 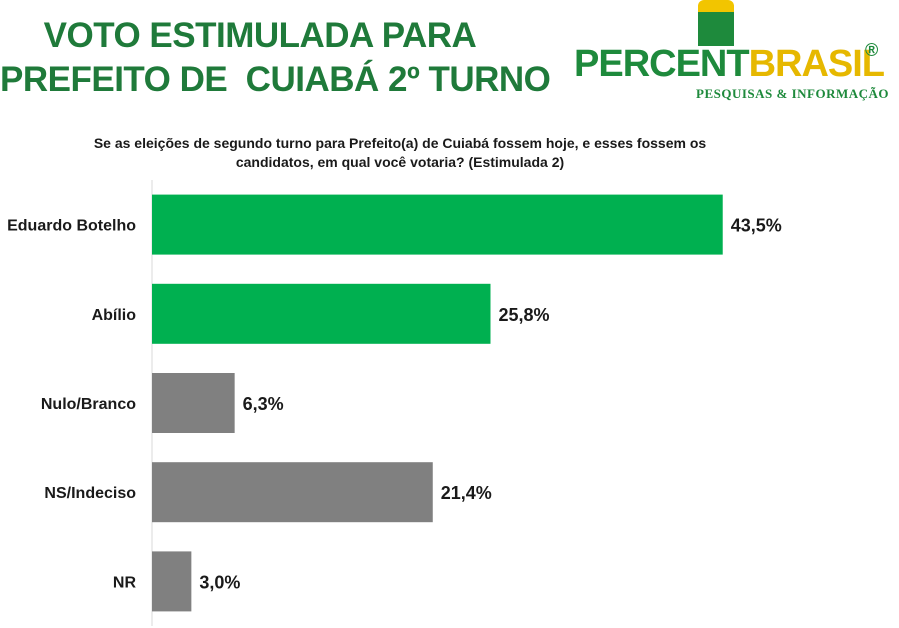 I want to click on title-line-1: VOTO ESTIMULADA PARA, so click(x=260, y=35).